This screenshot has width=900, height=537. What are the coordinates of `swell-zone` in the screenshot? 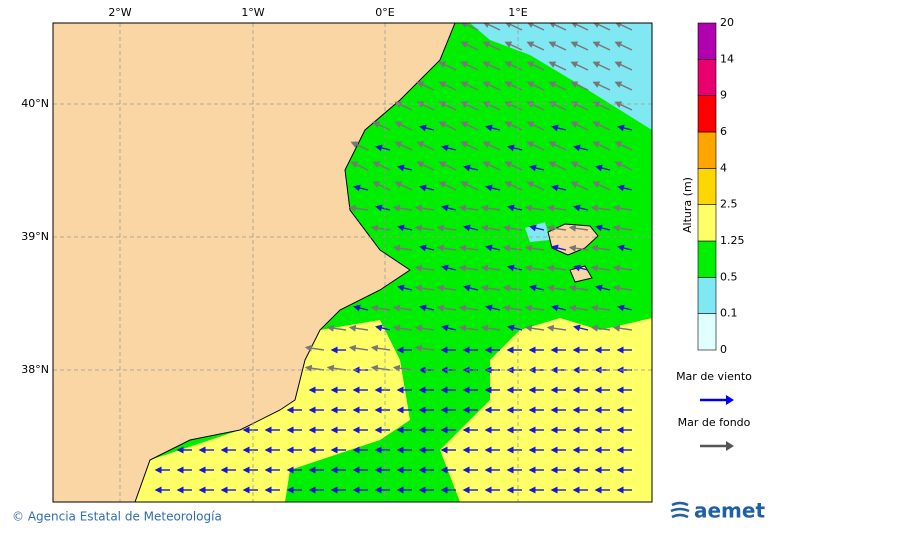 It's located at (272, 411).